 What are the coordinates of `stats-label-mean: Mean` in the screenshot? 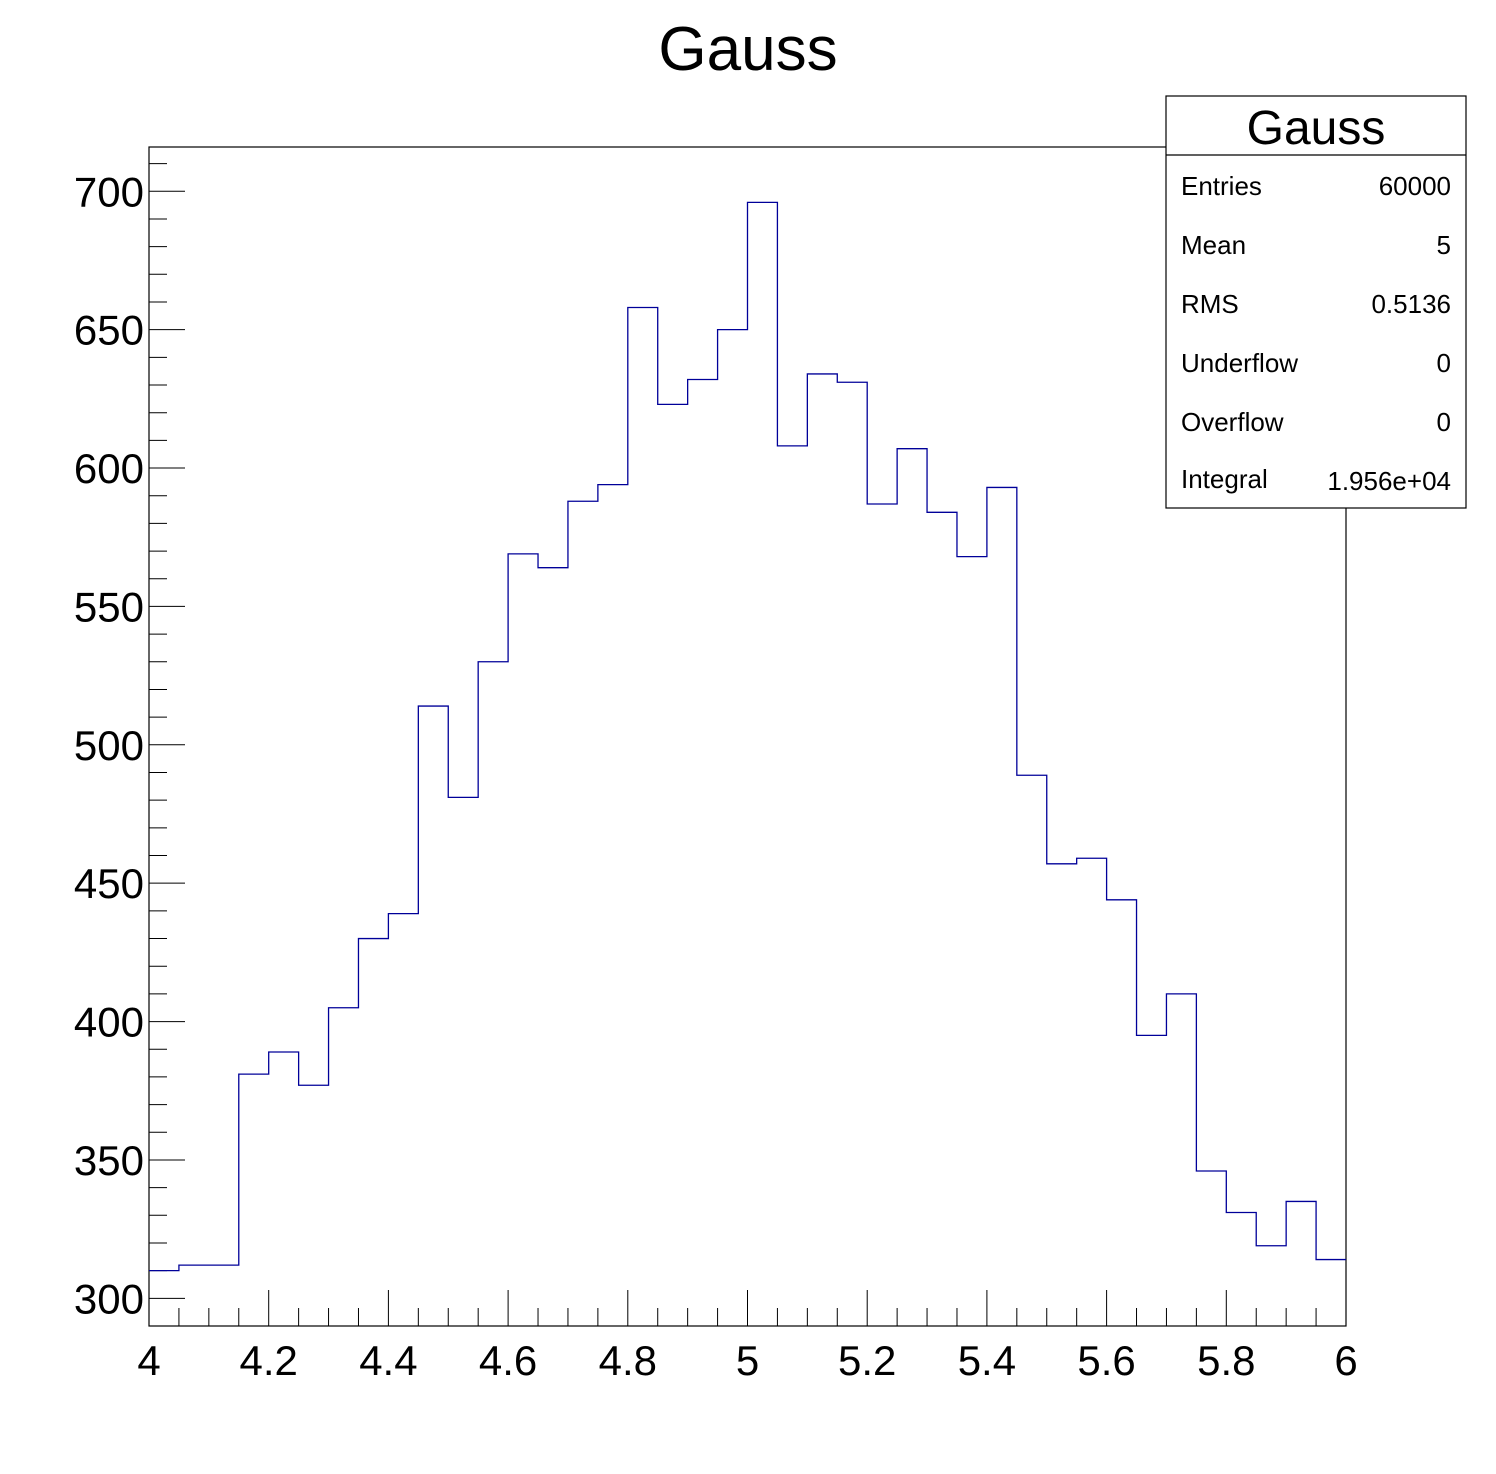 It's located at (1213, 245).